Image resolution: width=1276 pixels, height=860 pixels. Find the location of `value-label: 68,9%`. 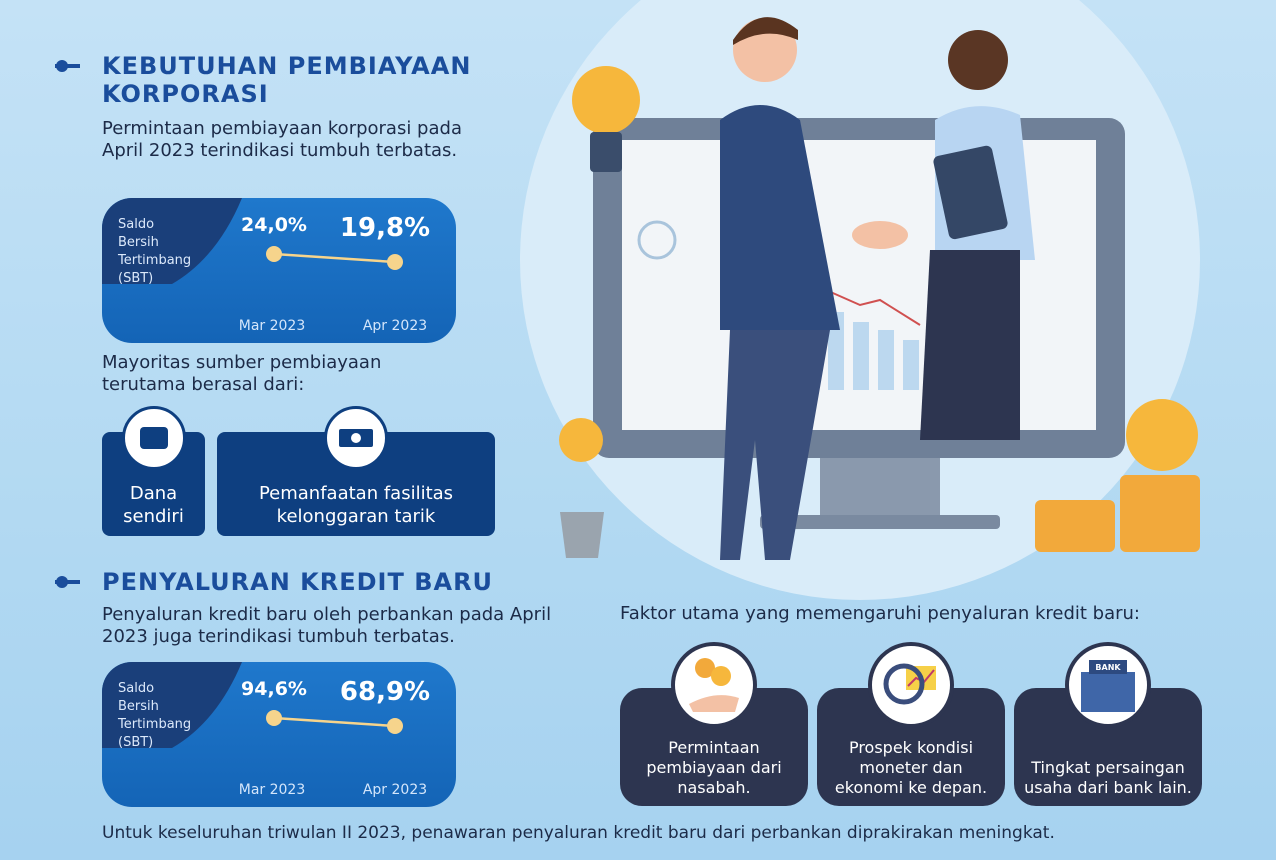

value-label: 68,9% is located at coordinates (385, 692).